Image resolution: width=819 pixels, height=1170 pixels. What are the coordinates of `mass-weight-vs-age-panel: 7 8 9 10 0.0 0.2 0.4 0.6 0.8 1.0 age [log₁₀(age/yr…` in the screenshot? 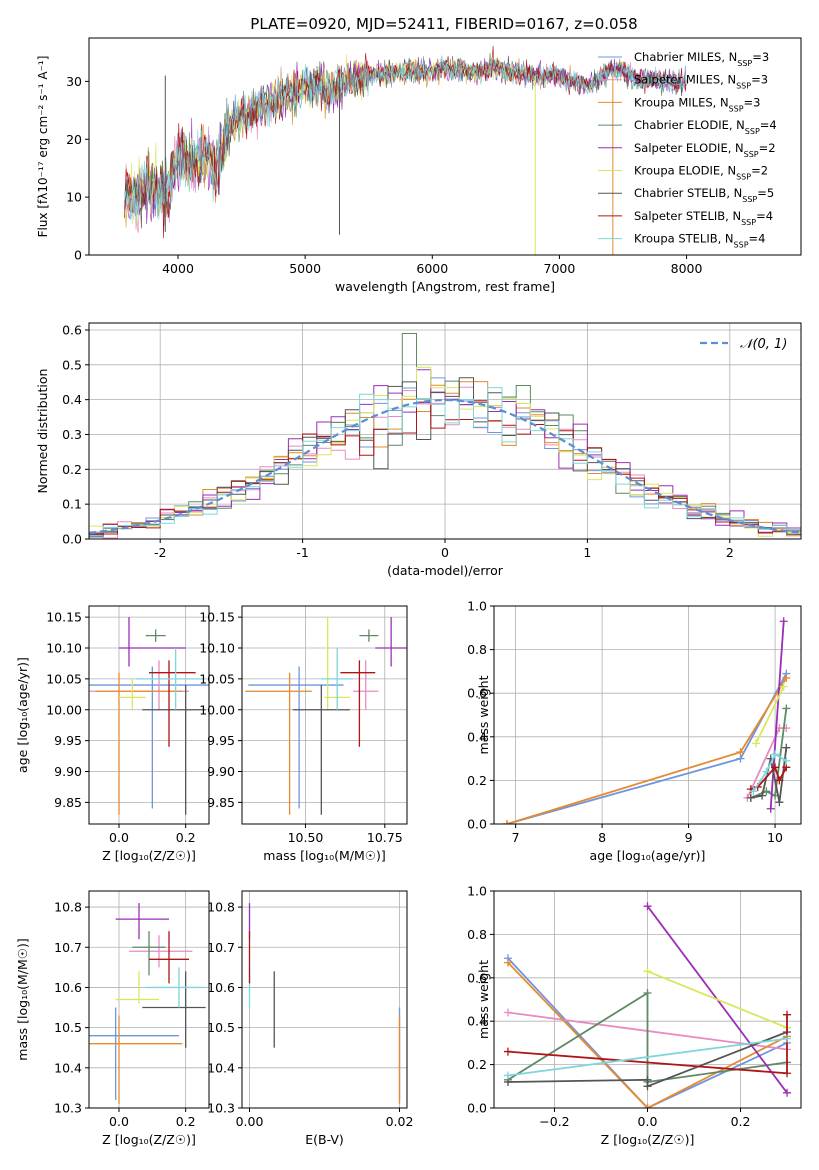 It's located at (634, 731).